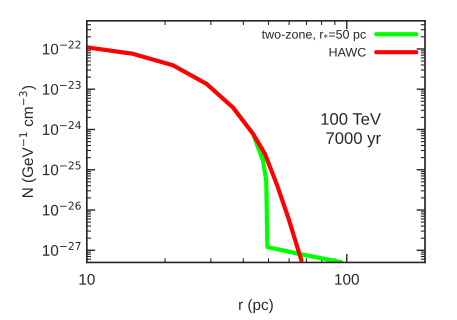 The height and width of the screenshot is (320, 457). What do you see at coordinates (314, 36) in the screenshot?
I see `legend-label: two-zone, r$_{*}$=50 pc` at bounding box center [314, 36].